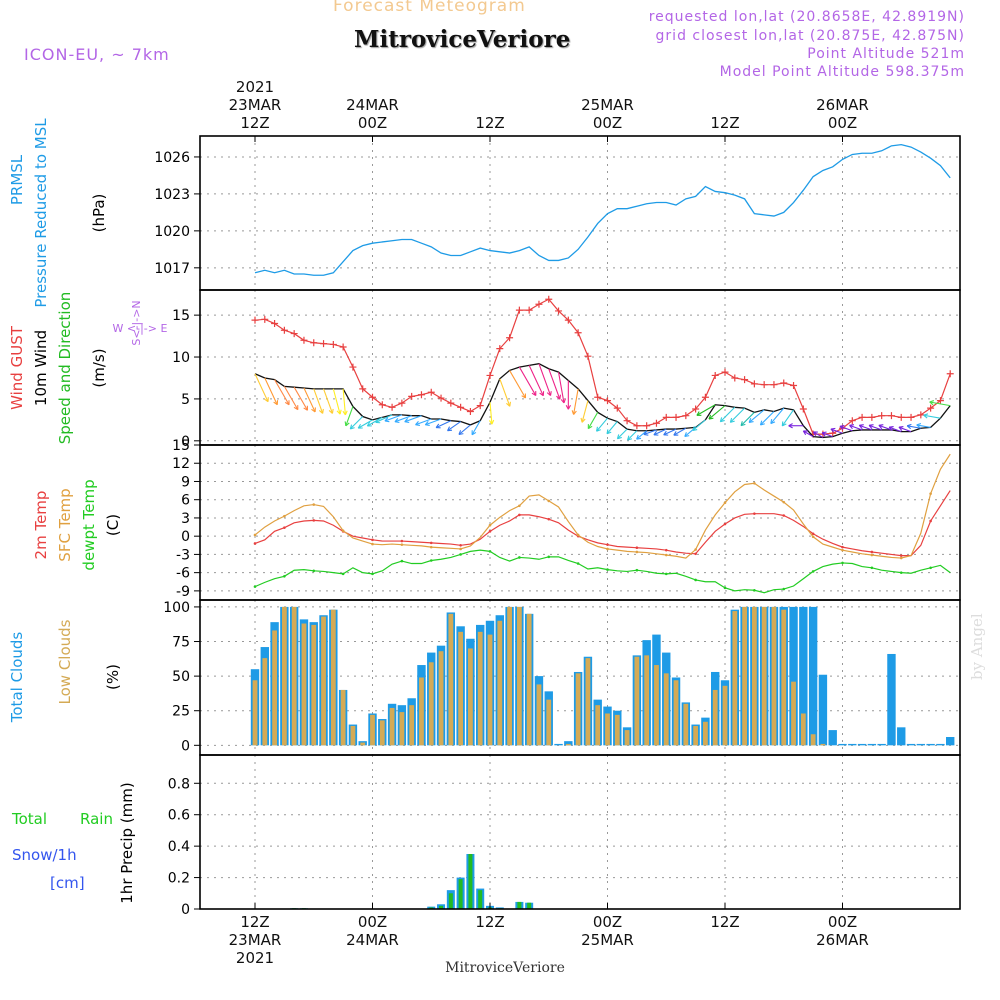  Describe the element at coordinates (886, 54) in the screenshot. I see `point-altitude: Point Altitude 521m` at that location.